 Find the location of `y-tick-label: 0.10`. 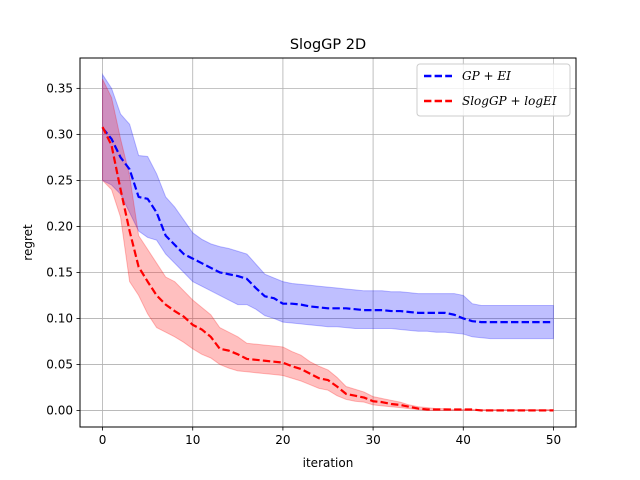

y-tick-label: 0.10 is located at coordinates (59, 319).